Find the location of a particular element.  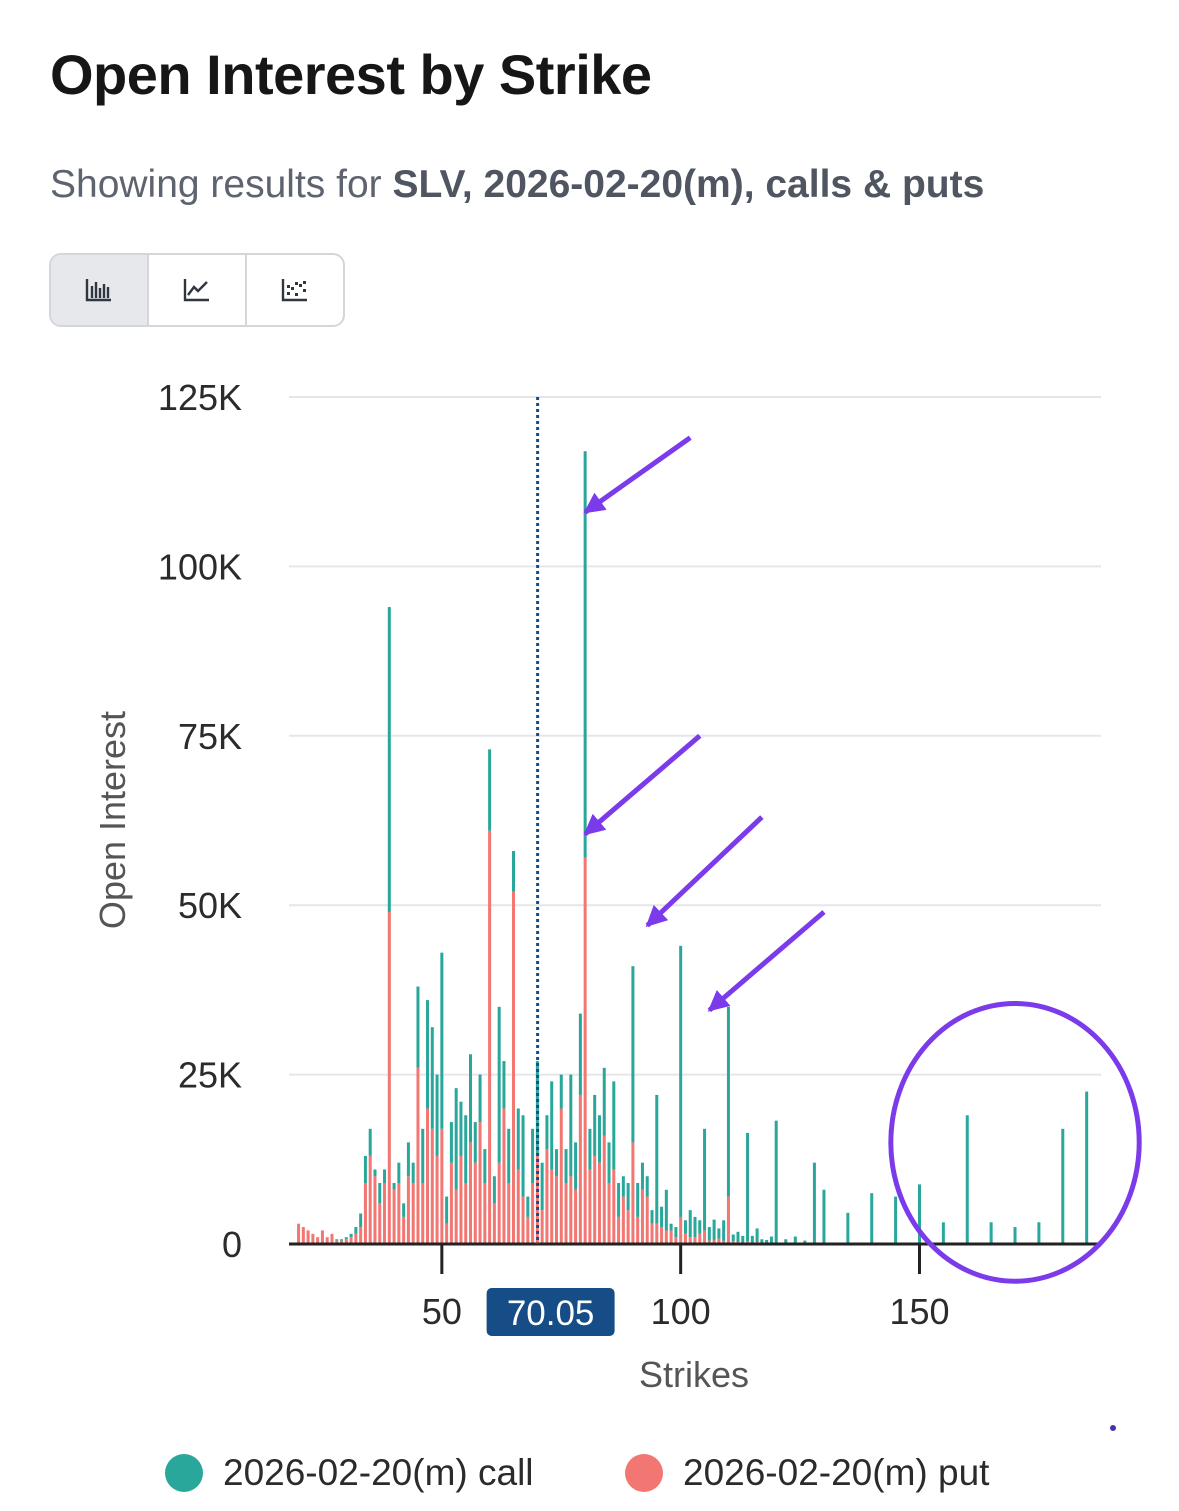

y-tick-label: 100K is located at coordinates (200, 566).